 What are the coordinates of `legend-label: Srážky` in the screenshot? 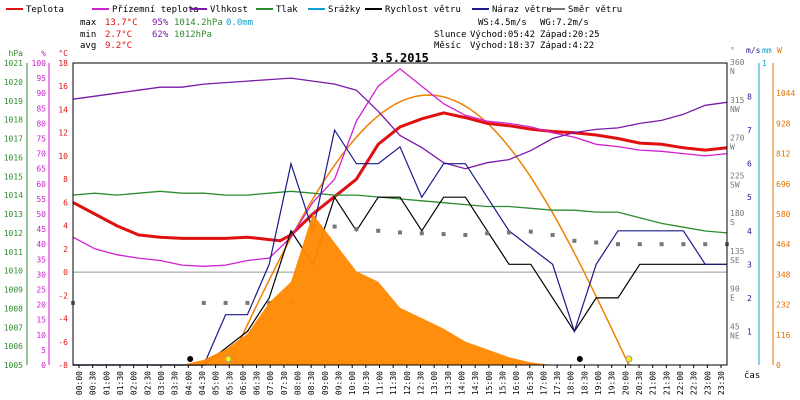 It's located at (344, 10).